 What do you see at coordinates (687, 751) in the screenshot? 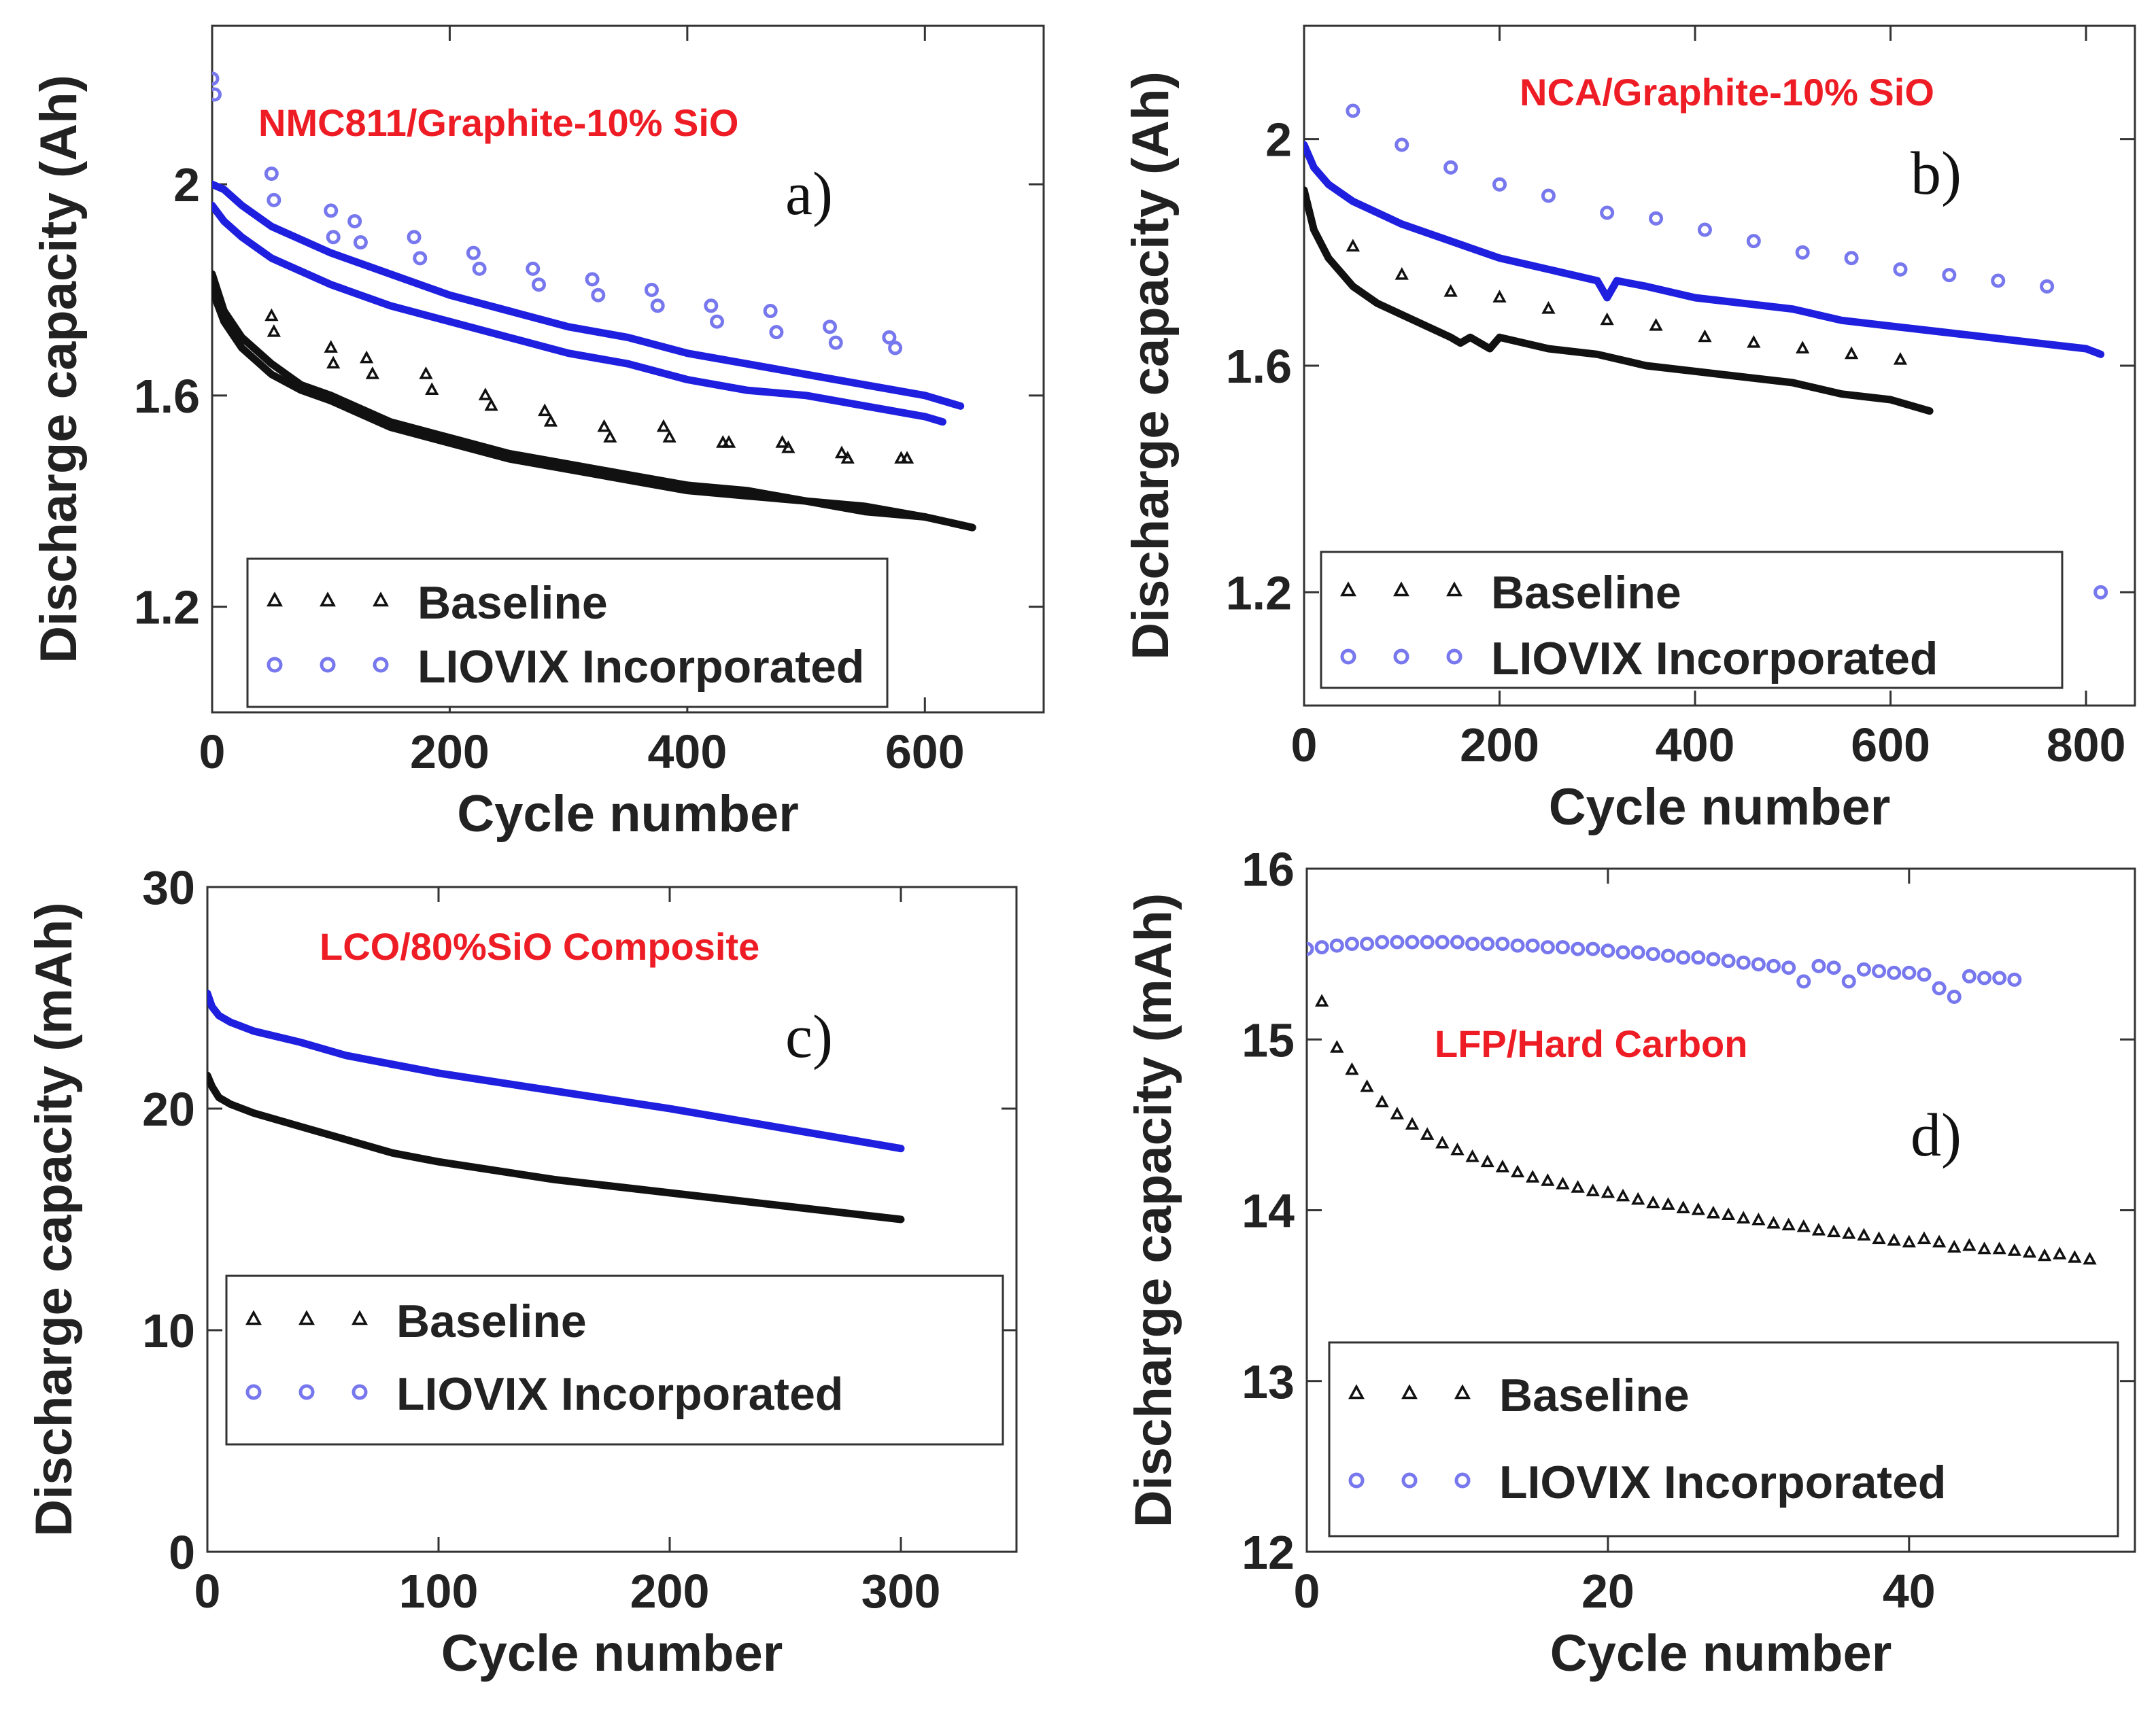
I see `x-tick-label: 400` at bounding box center [687, 751].